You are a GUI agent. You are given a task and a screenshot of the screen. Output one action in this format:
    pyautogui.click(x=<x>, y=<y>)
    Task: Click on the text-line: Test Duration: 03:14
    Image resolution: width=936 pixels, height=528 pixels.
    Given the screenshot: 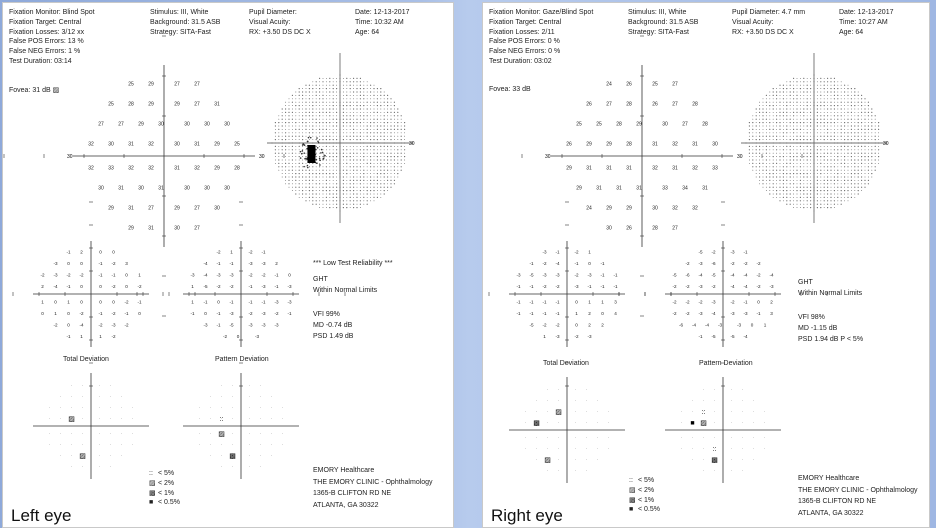 What is the action you would take?
    pyautogui.click(x=40, y=61)
    